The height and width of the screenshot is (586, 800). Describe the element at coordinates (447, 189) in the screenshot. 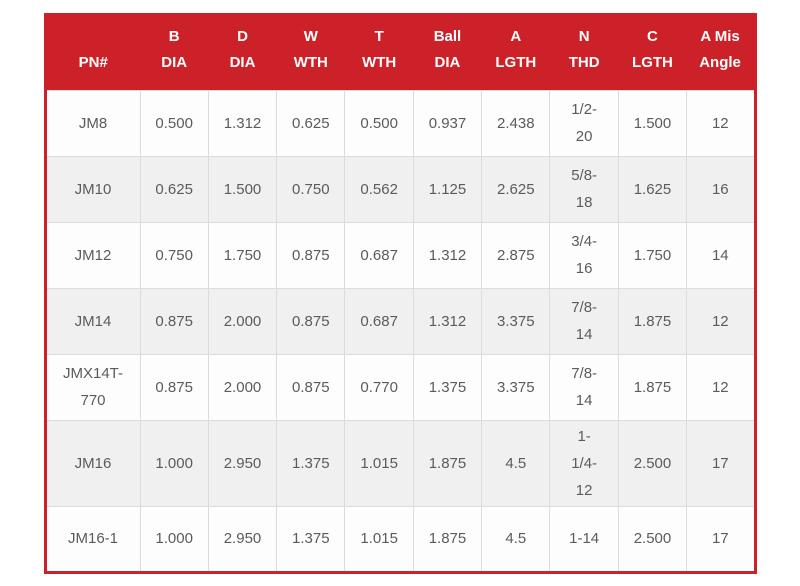

I see `table-cell: 1.125` at that location.